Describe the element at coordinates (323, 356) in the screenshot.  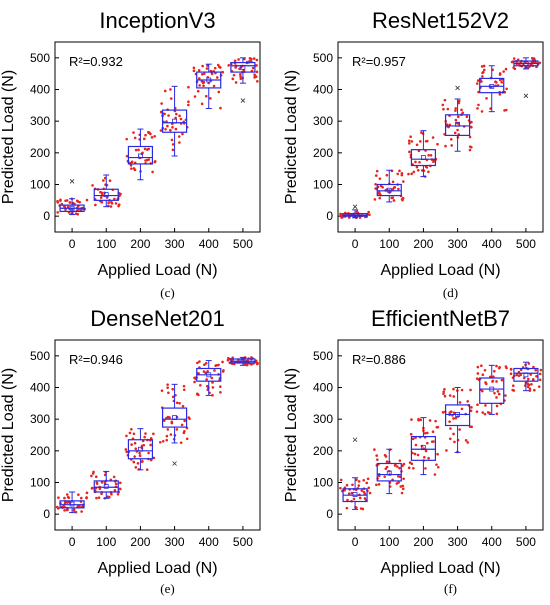
I see `y-tick-label: 500` at that location.